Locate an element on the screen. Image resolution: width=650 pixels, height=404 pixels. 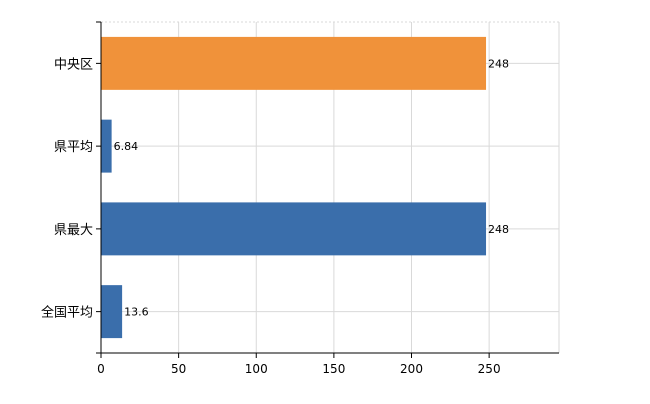
x-tick-label: 50 is located at coordinates (178, 369).